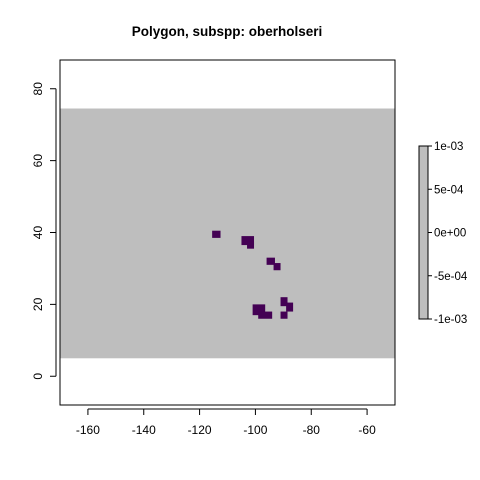 The image size is (480, 480). What do you see at coordinates (38, 233) in the screenshot?
I see `y-tick-label: 40` at bounding box center [38, 233].